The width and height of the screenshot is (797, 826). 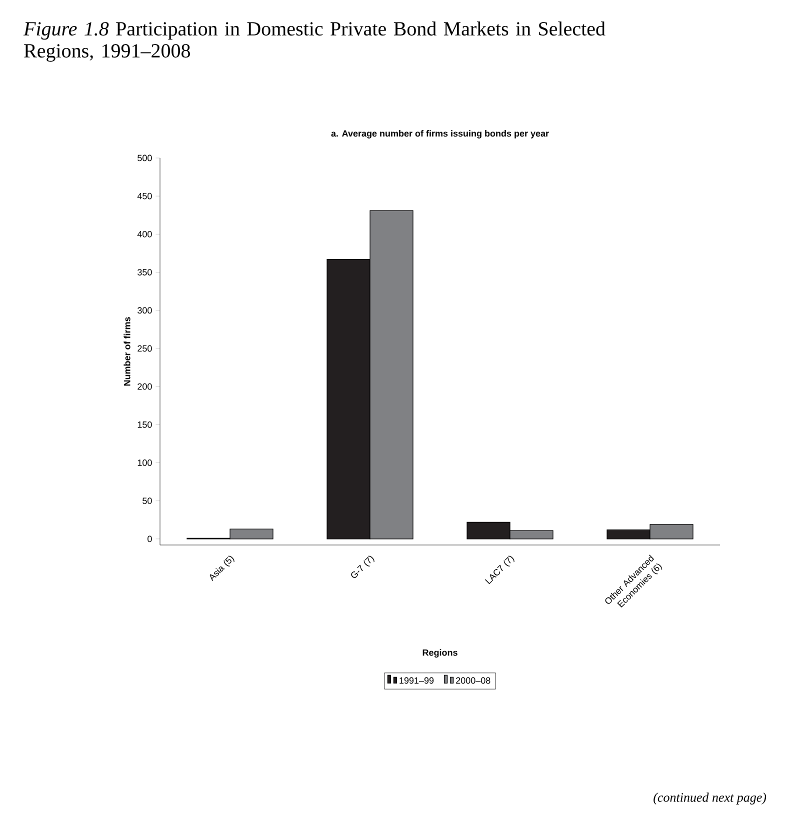 What do you see at coordinates (710, 798) in the screenshot?
I see `text: (continued next page)` at bounding box center [710, 798].